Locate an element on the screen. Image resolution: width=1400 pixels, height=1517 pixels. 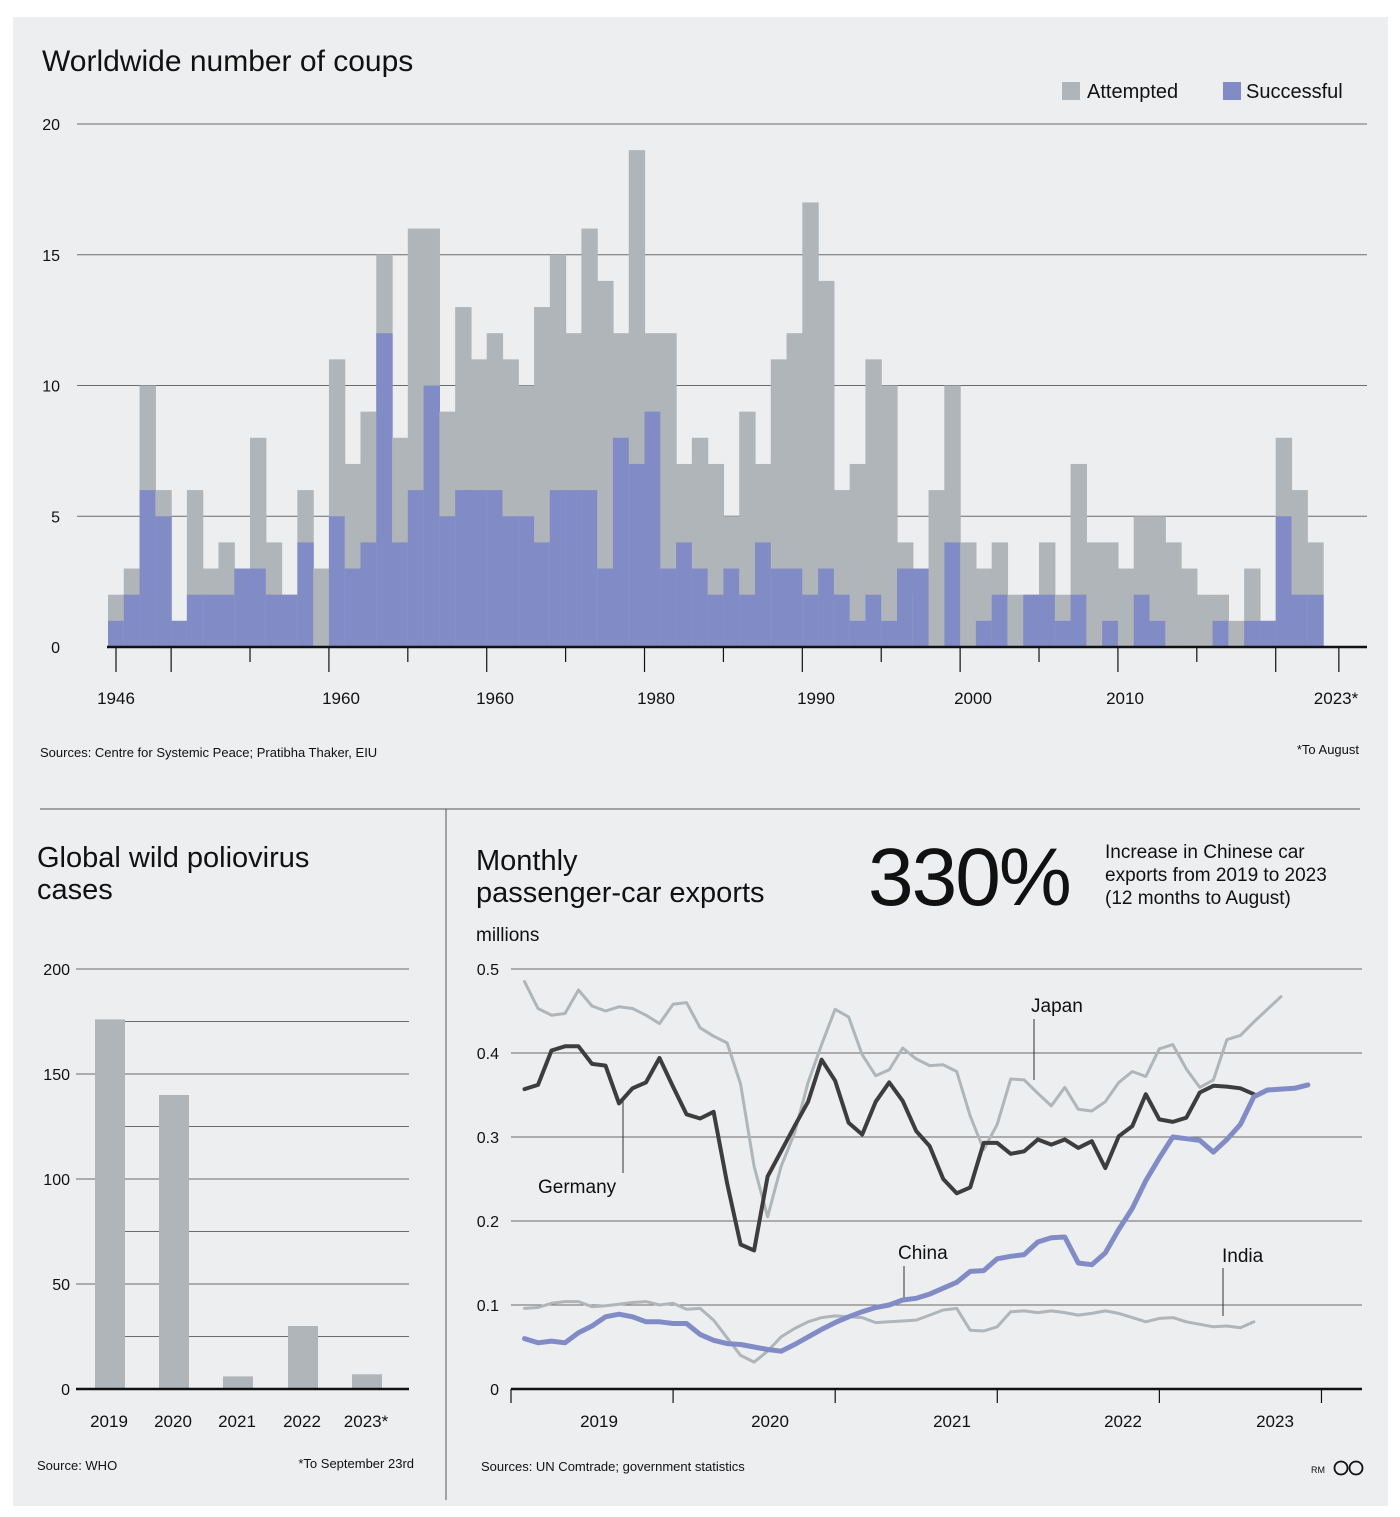
bar-successful-1966 is located at coordinates (431, 516).